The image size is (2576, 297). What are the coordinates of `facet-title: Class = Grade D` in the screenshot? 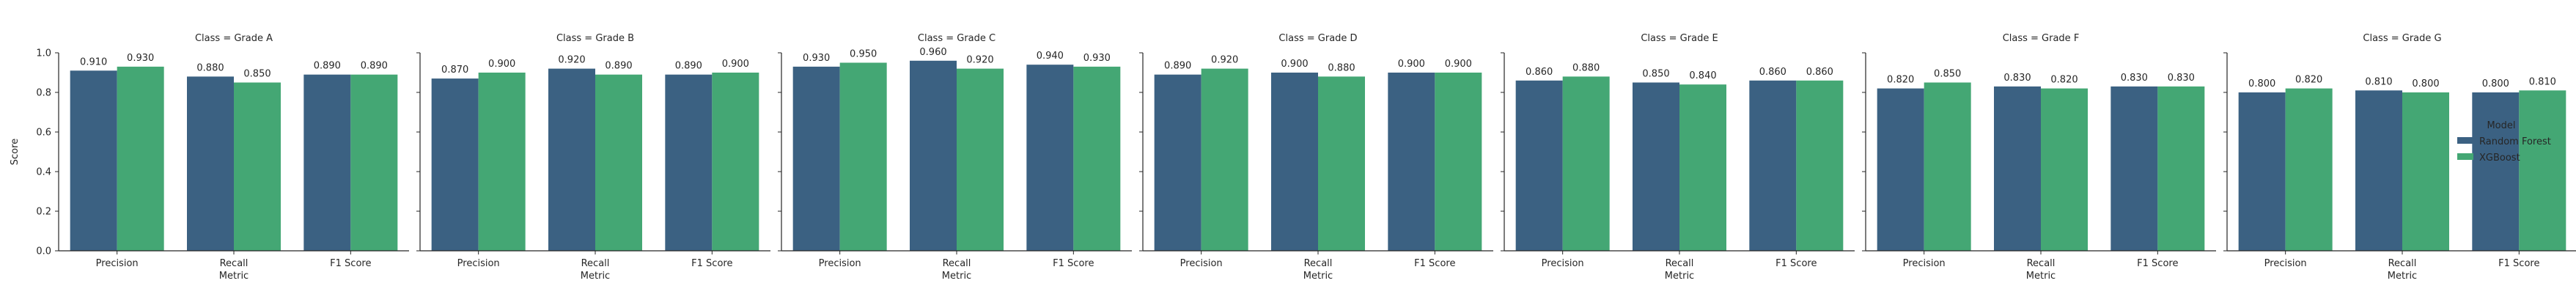 It's located at (1317, 38).